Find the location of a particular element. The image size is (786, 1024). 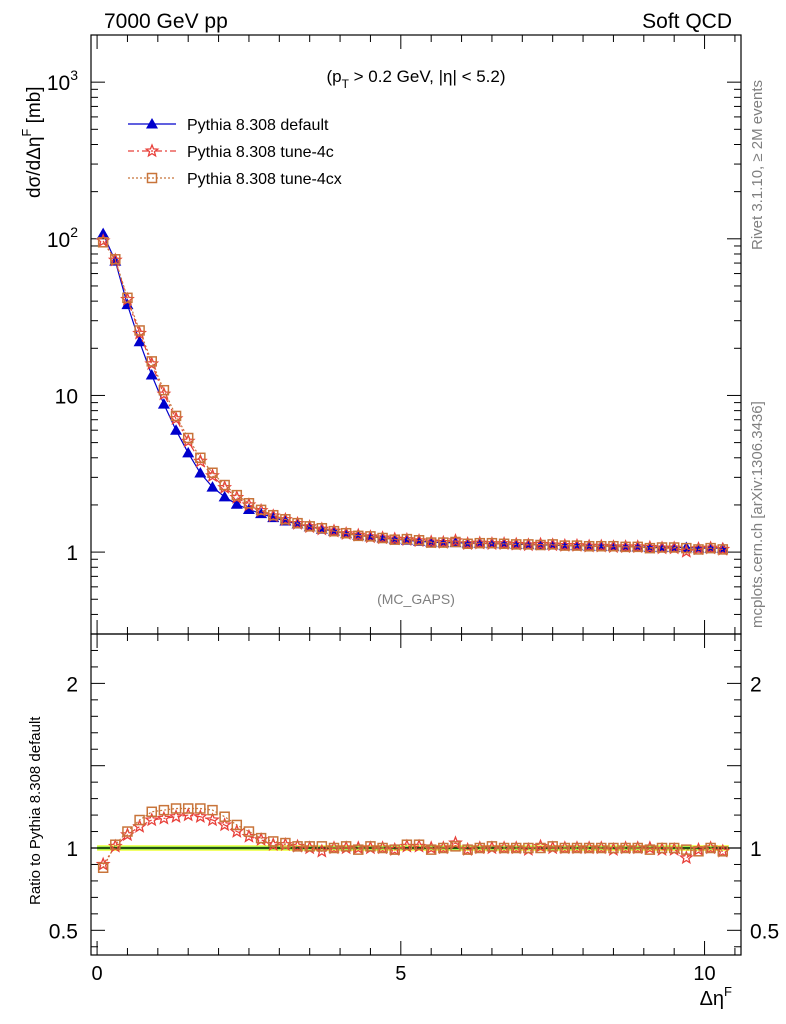

legend-marker-square is located at coordinates (152, 178).